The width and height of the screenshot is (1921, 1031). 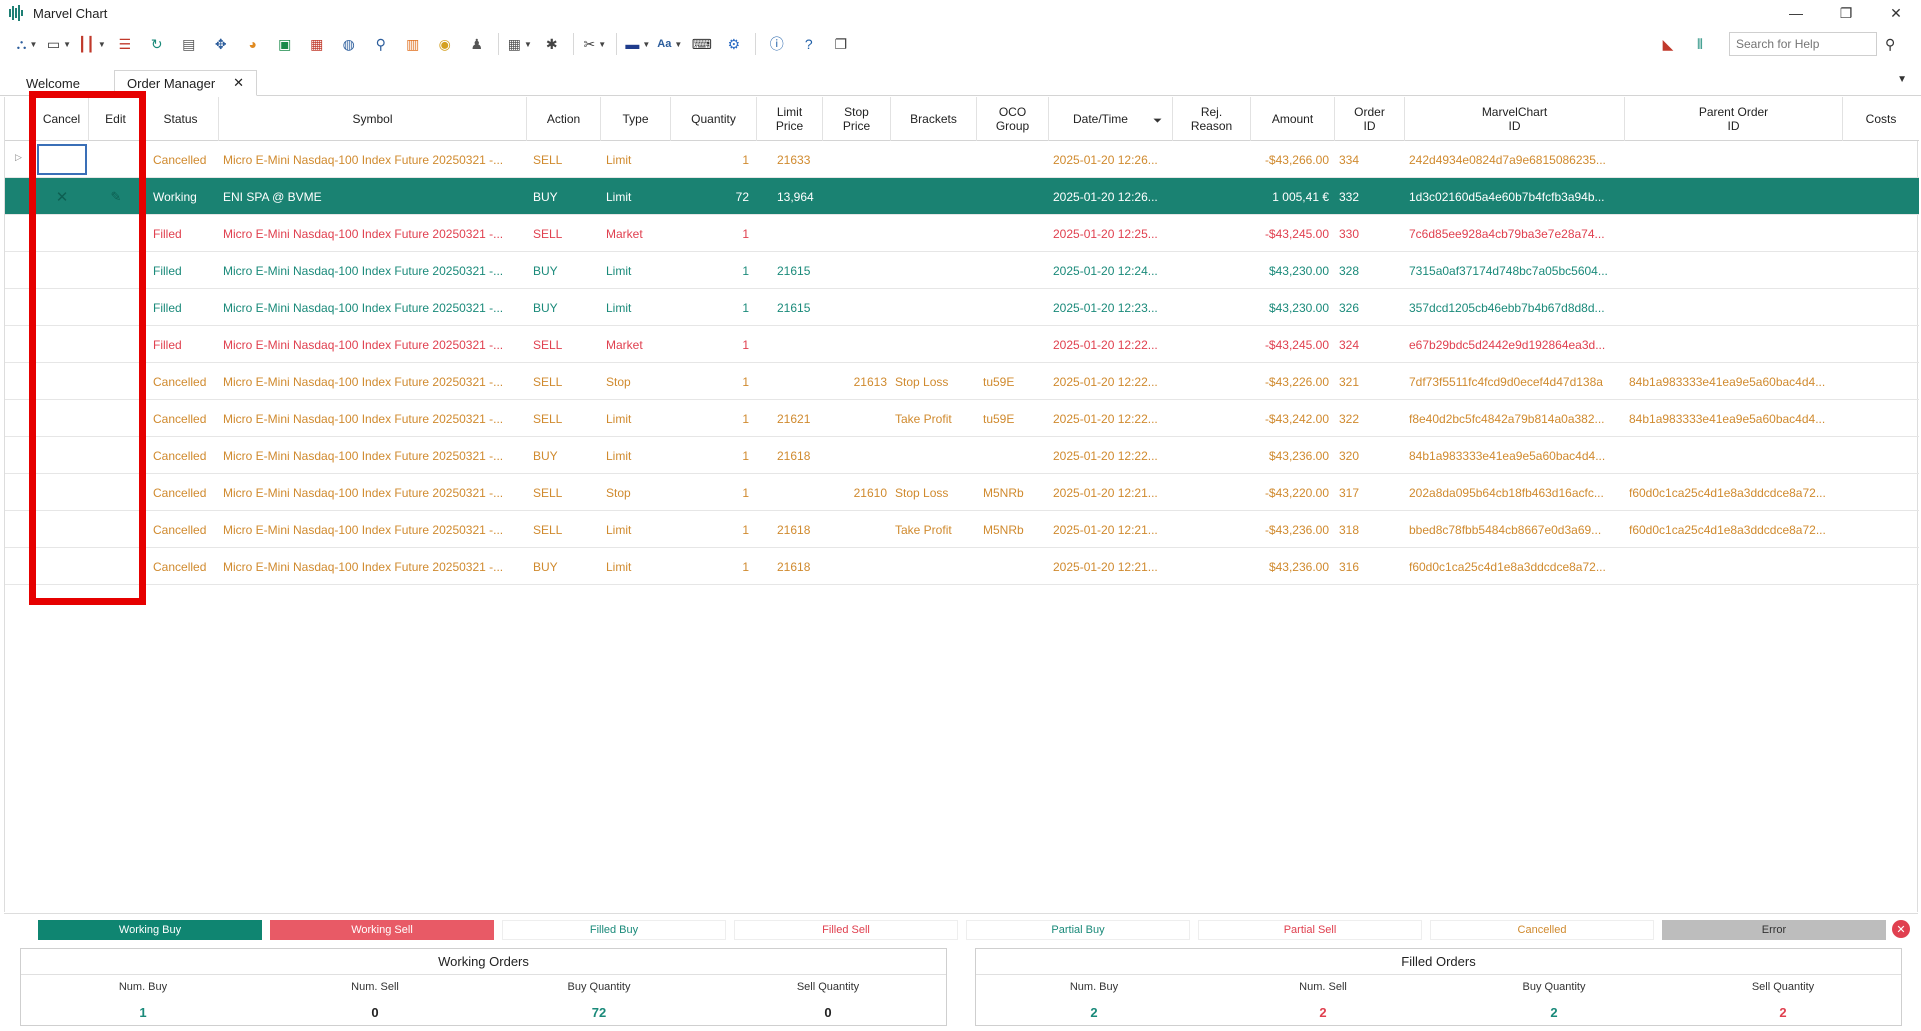 I want to click on search-icon: ⚲, so click(x=1890, y=43).